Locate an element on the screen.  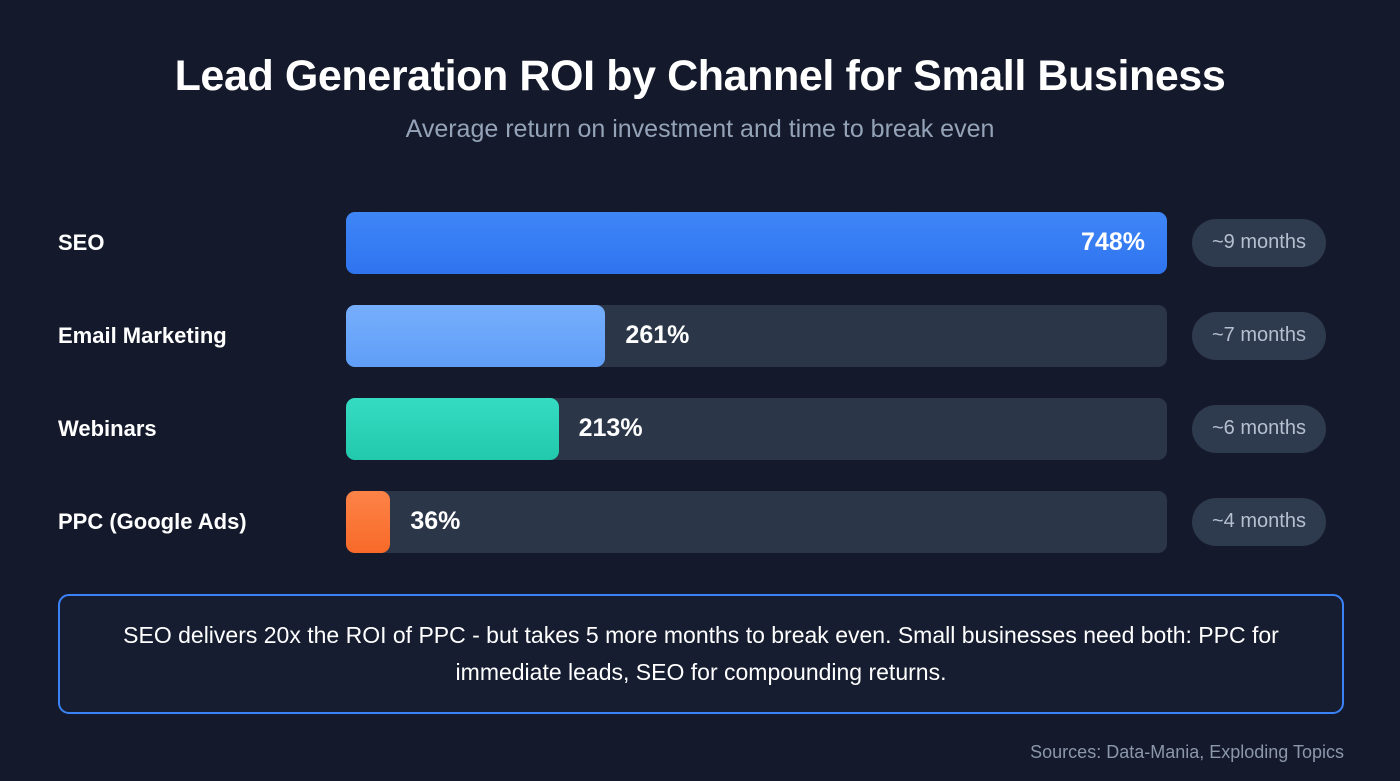
bar-ppc is located at coordinates (368, 521).